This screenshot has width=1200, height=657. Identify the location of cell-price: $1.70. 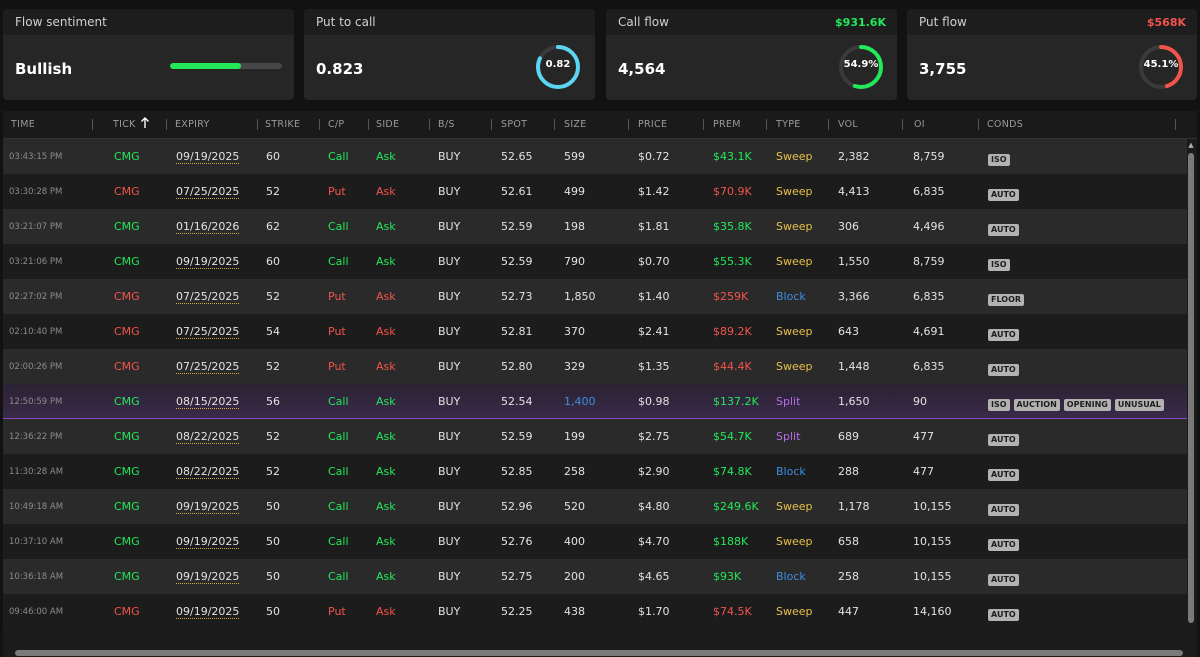
(654, 611).